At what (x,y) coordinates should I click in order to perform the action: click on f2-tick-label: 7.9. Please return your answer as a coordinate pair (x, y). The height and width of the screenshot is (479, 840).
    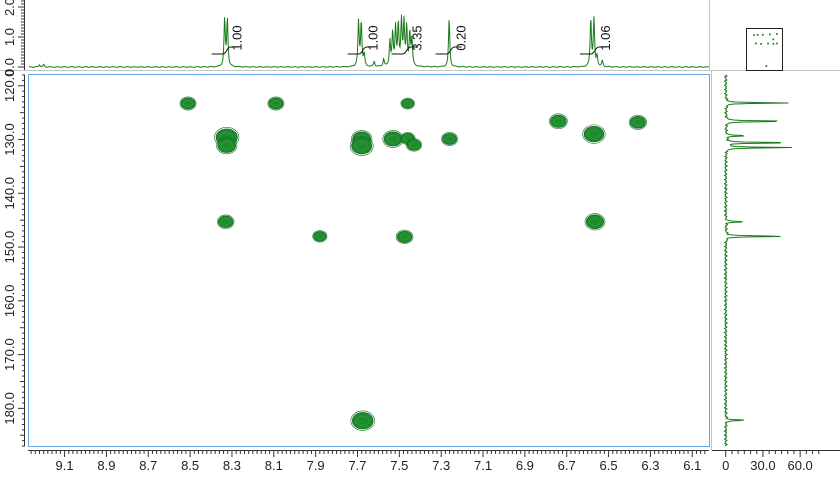
    Looking at the image, I should click on (316, 465).